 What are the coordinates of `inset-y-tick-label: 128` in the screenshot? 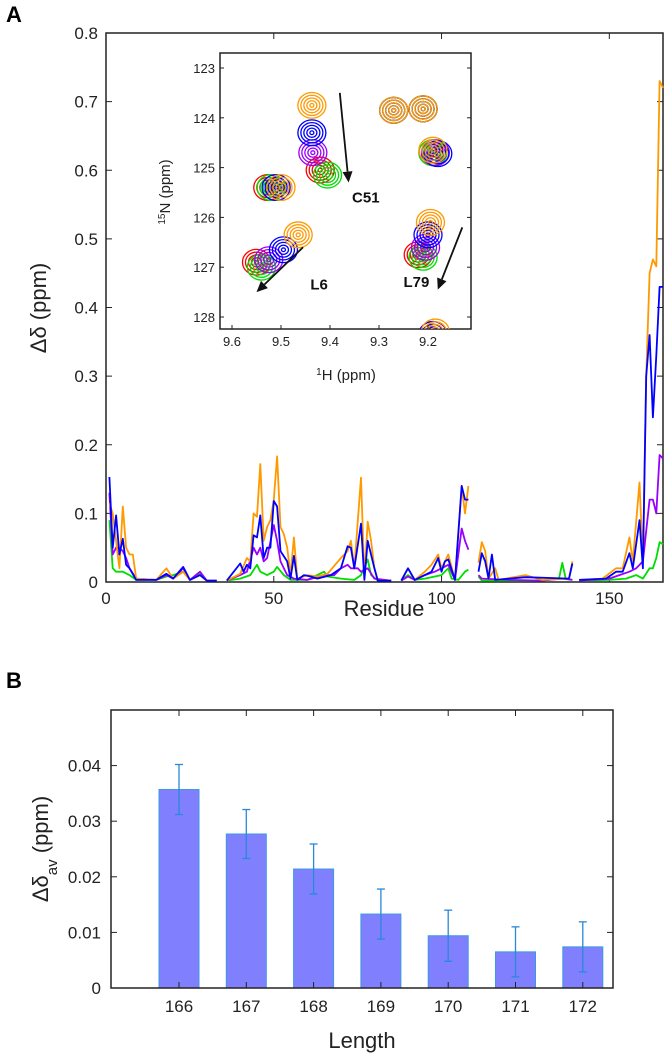 It's located at (204, 317).